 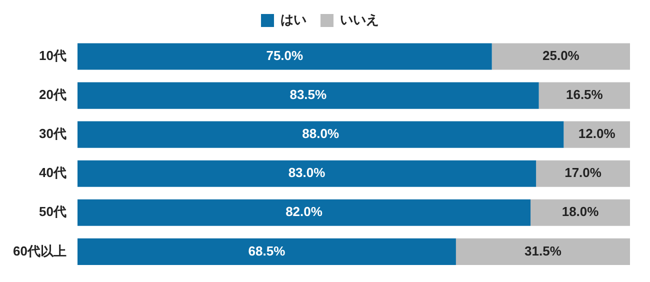 I want to click on y-tick-label: 40代, so click(x=52, y=172).